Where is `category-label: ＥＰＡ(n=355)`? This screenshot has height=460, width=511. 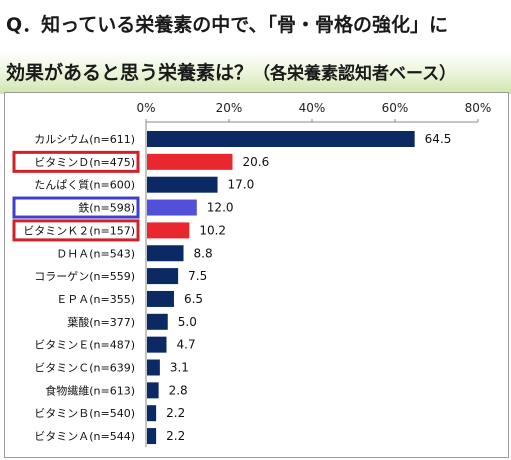
category-label: ＥＰＡ(n=355) is located at coordinates (95, 299).